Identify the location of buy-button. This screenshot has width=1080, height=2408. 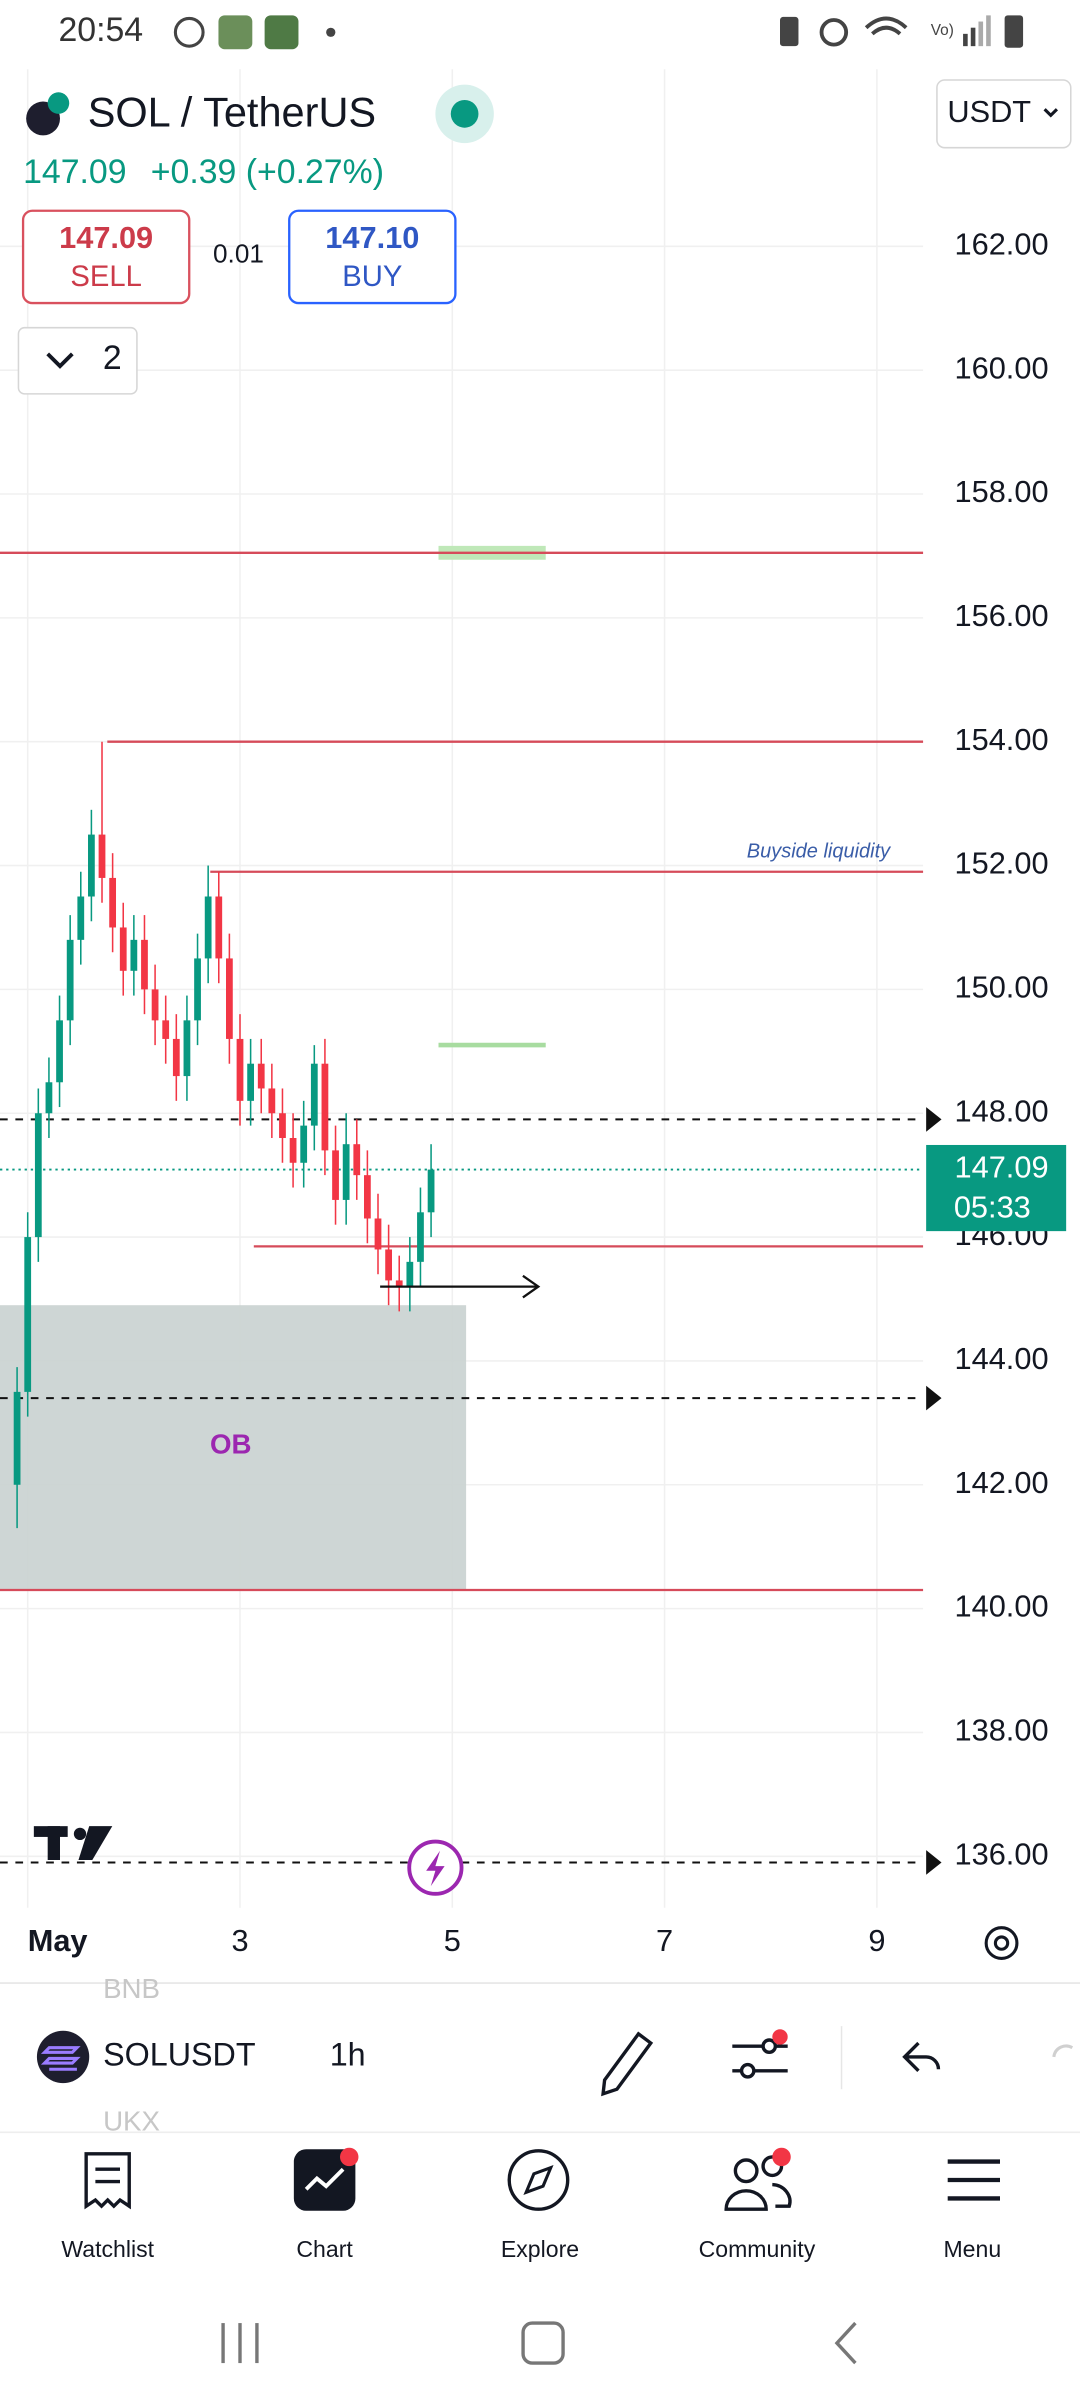
(372, 257).